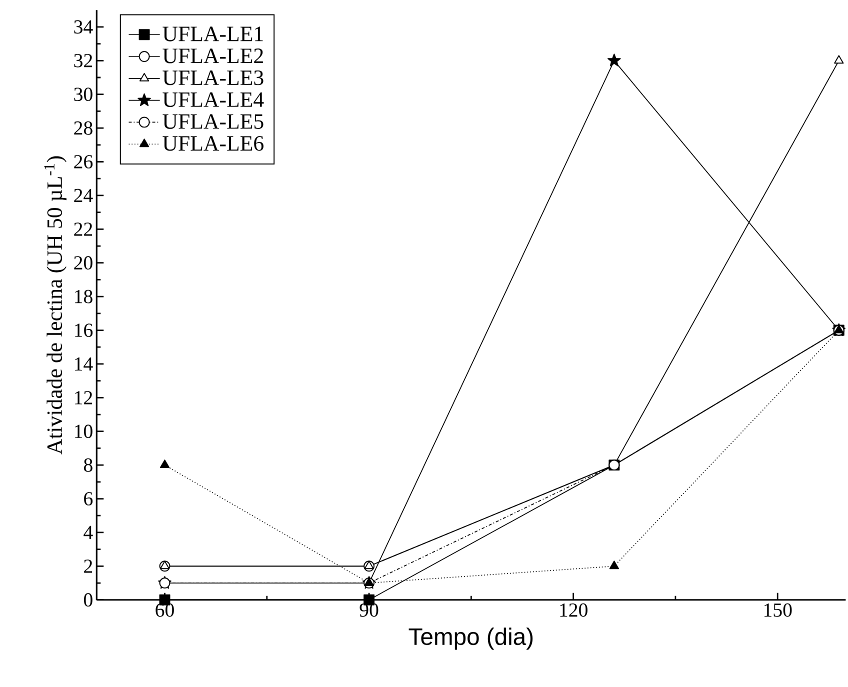  Describe the element at coordinates (88, 533) in the screenshot. I see `y-tick-label: 4` at that location.